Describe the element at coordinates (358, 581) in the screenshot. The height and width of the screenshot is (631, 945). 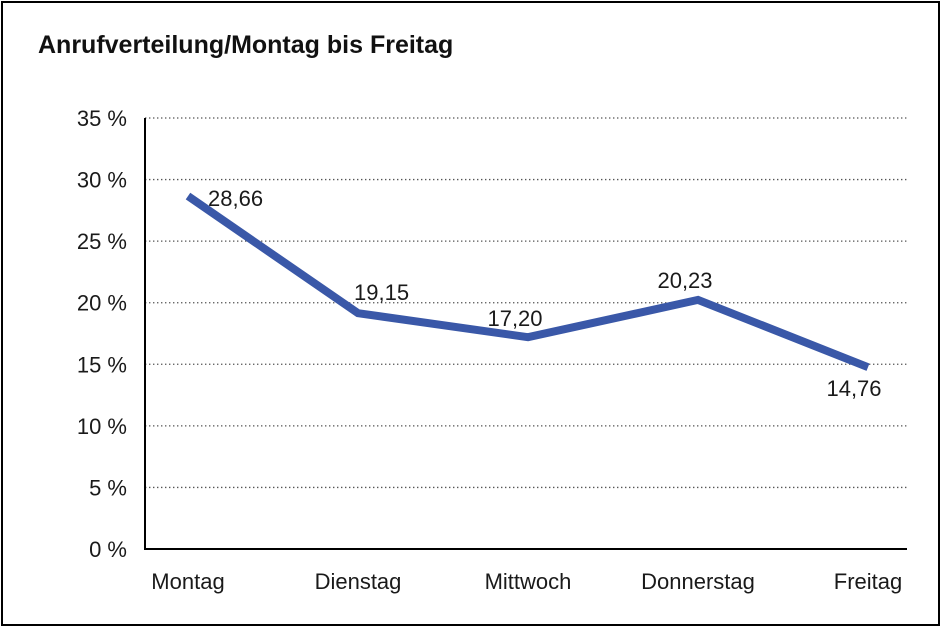
I see `x-category-label-1: Dienstag` at that location.